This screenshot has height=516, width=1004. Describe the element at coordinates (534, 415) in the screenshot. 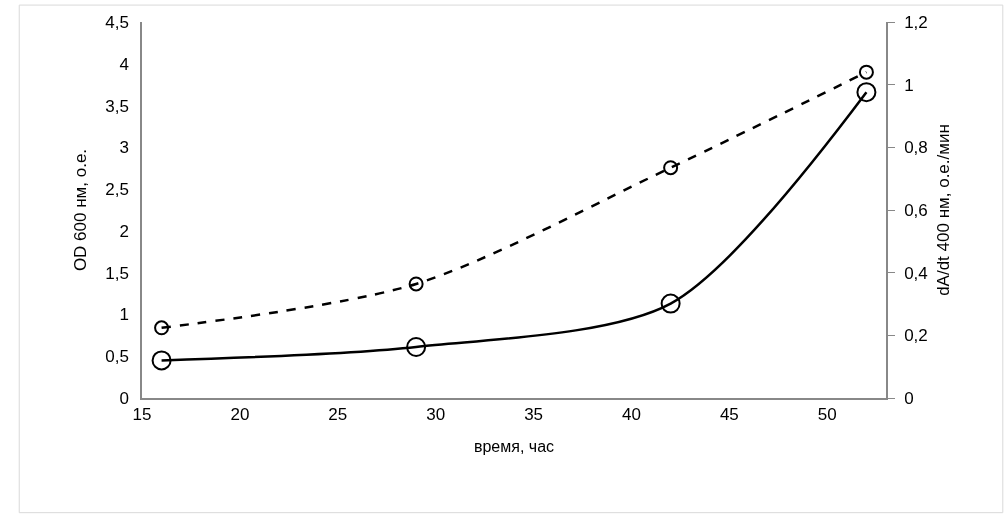

I see `x-tick-label: 35` at that location.